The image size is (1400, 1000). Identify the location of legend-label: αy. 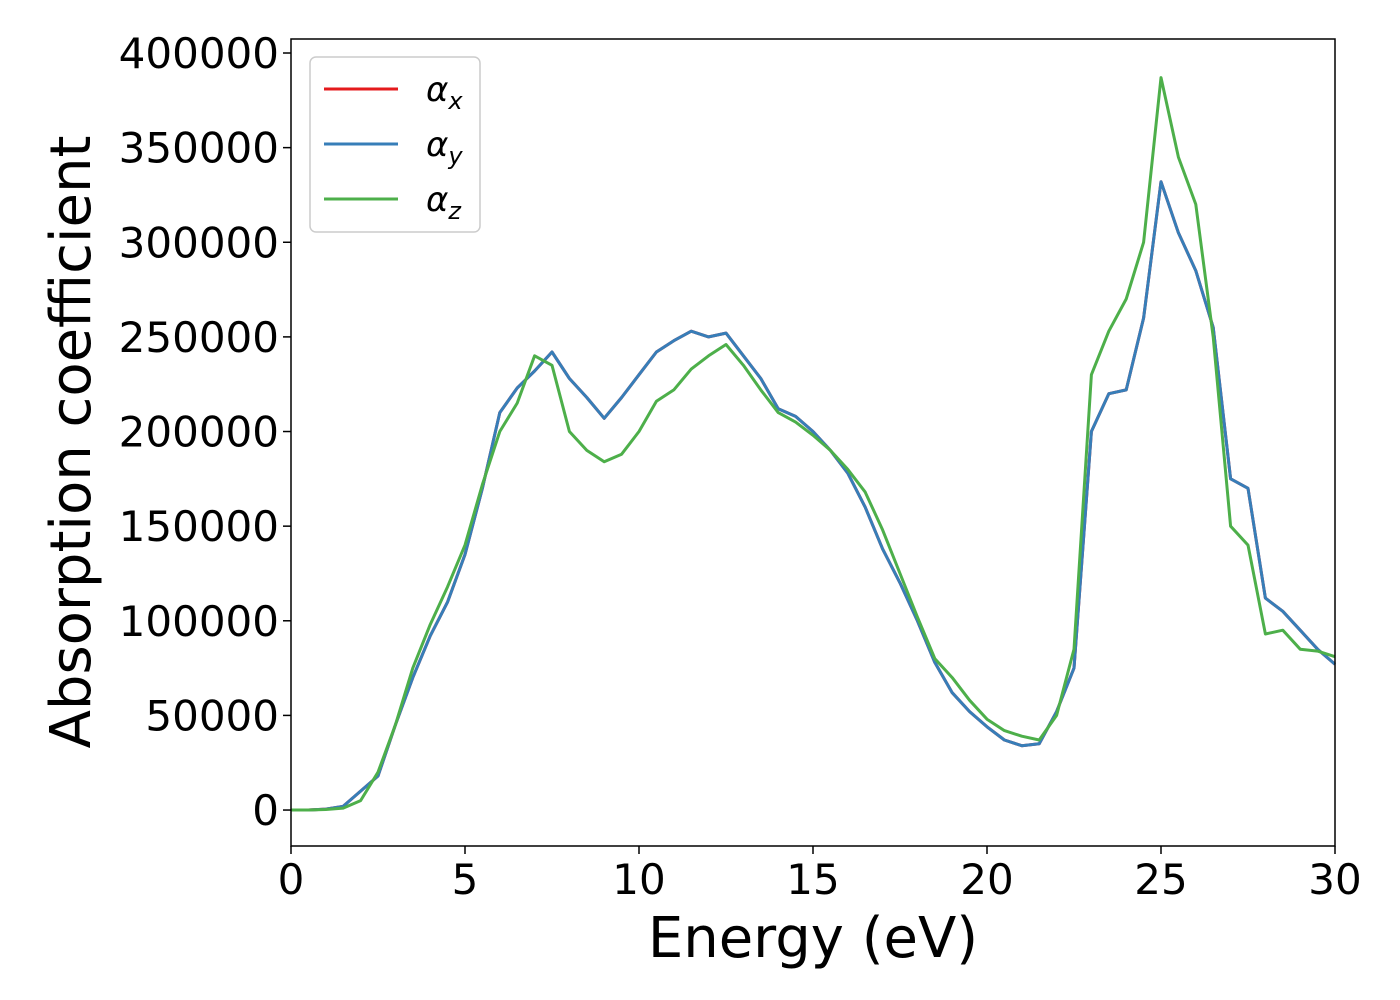
(444, 147).